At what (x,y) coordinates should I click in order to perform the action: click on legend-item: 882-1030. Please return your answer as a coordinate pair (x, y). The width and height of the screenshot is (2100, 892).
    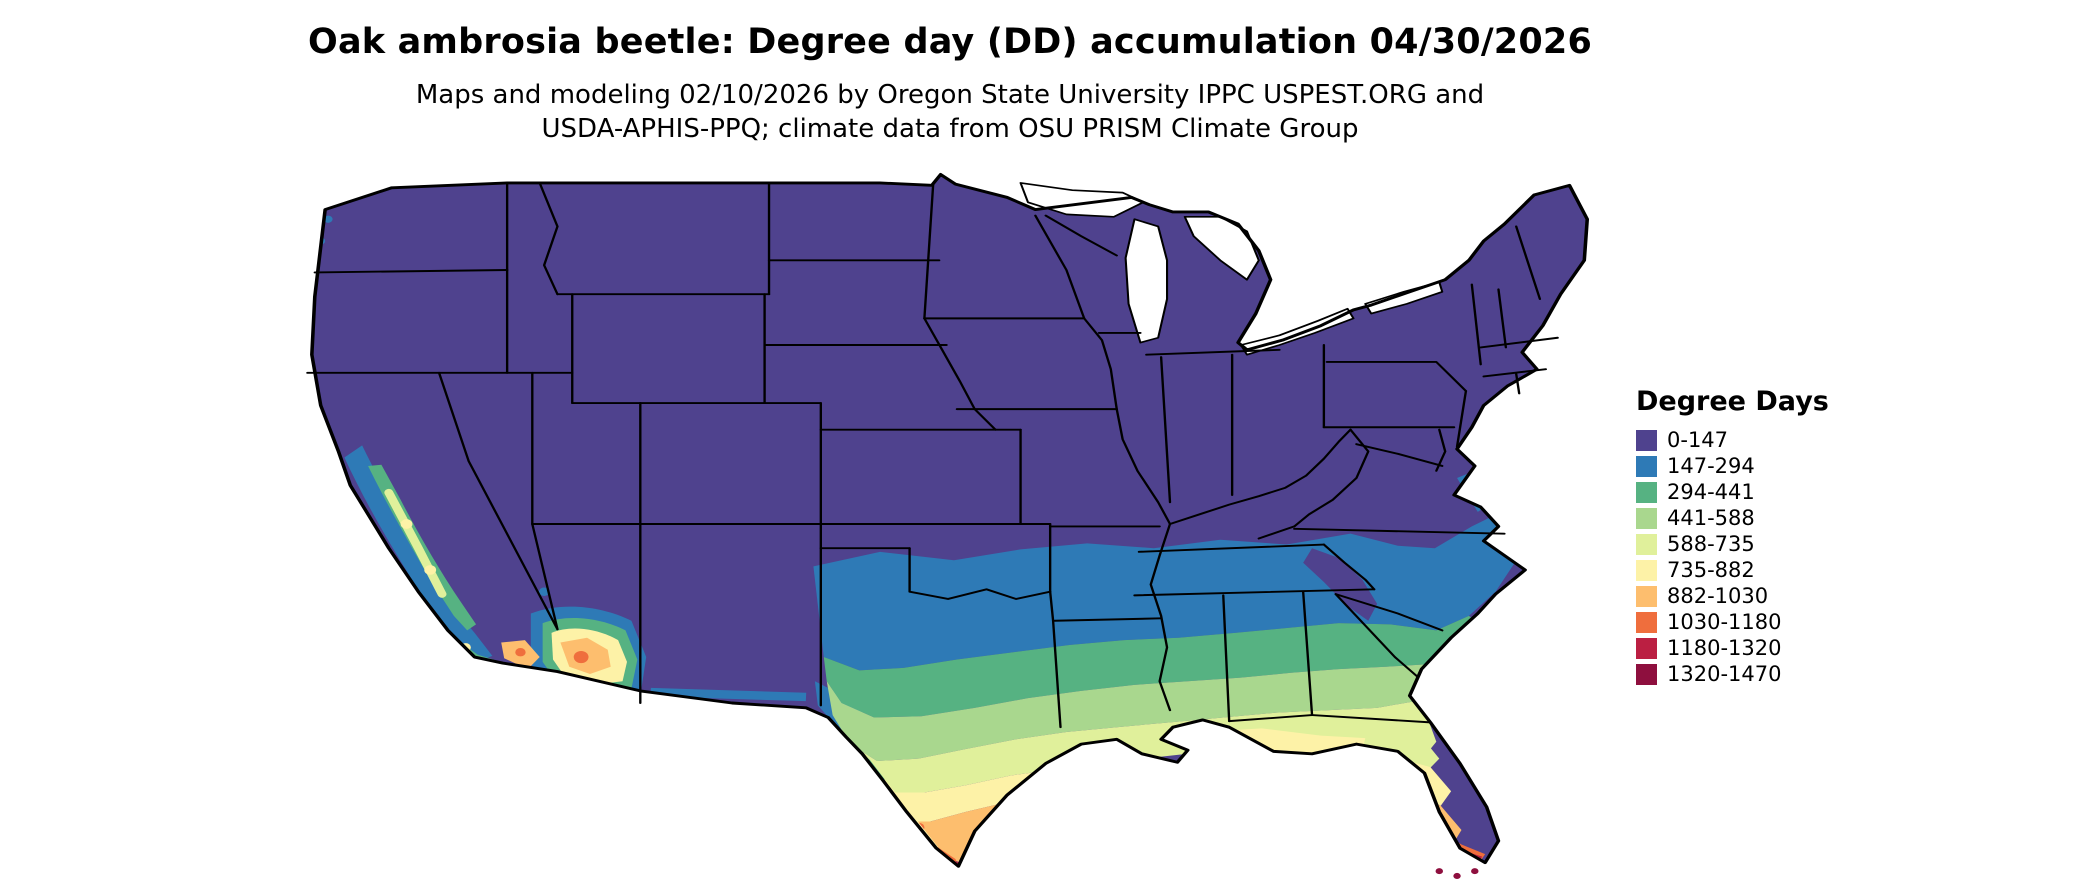
    Looking at the image, I should click on (1732, 596).